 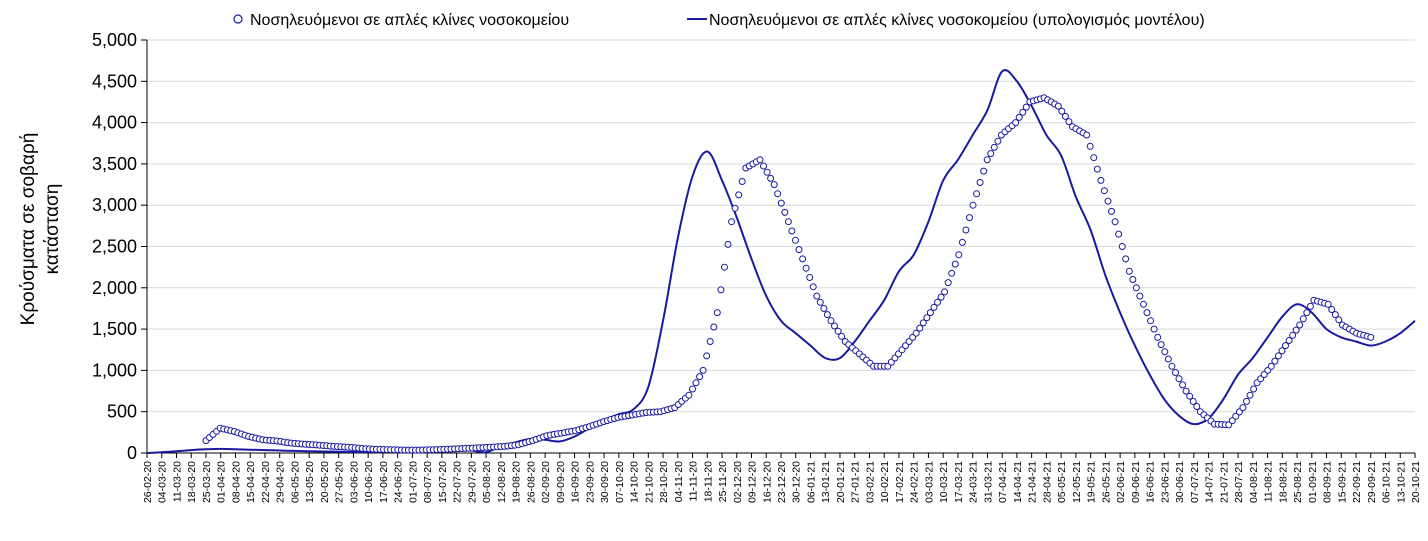 What do you see at coordinates (1269, 481) in the screenshot?
I see `x-tick-label: 11-08-21` at bounding box center [1269, 481].